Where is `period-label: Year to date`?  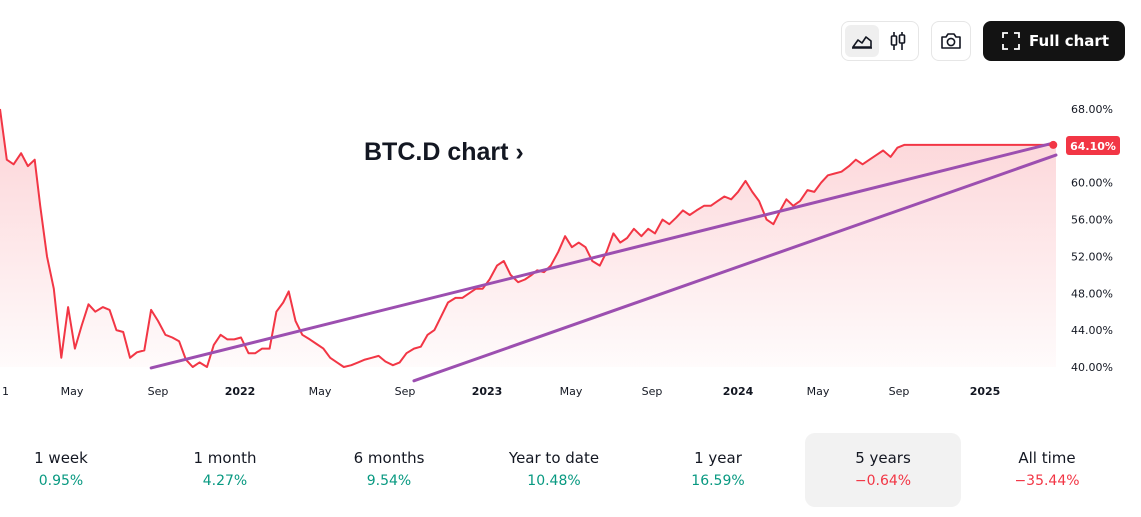
period-label: Year to date is located at coordinates (554, 458).